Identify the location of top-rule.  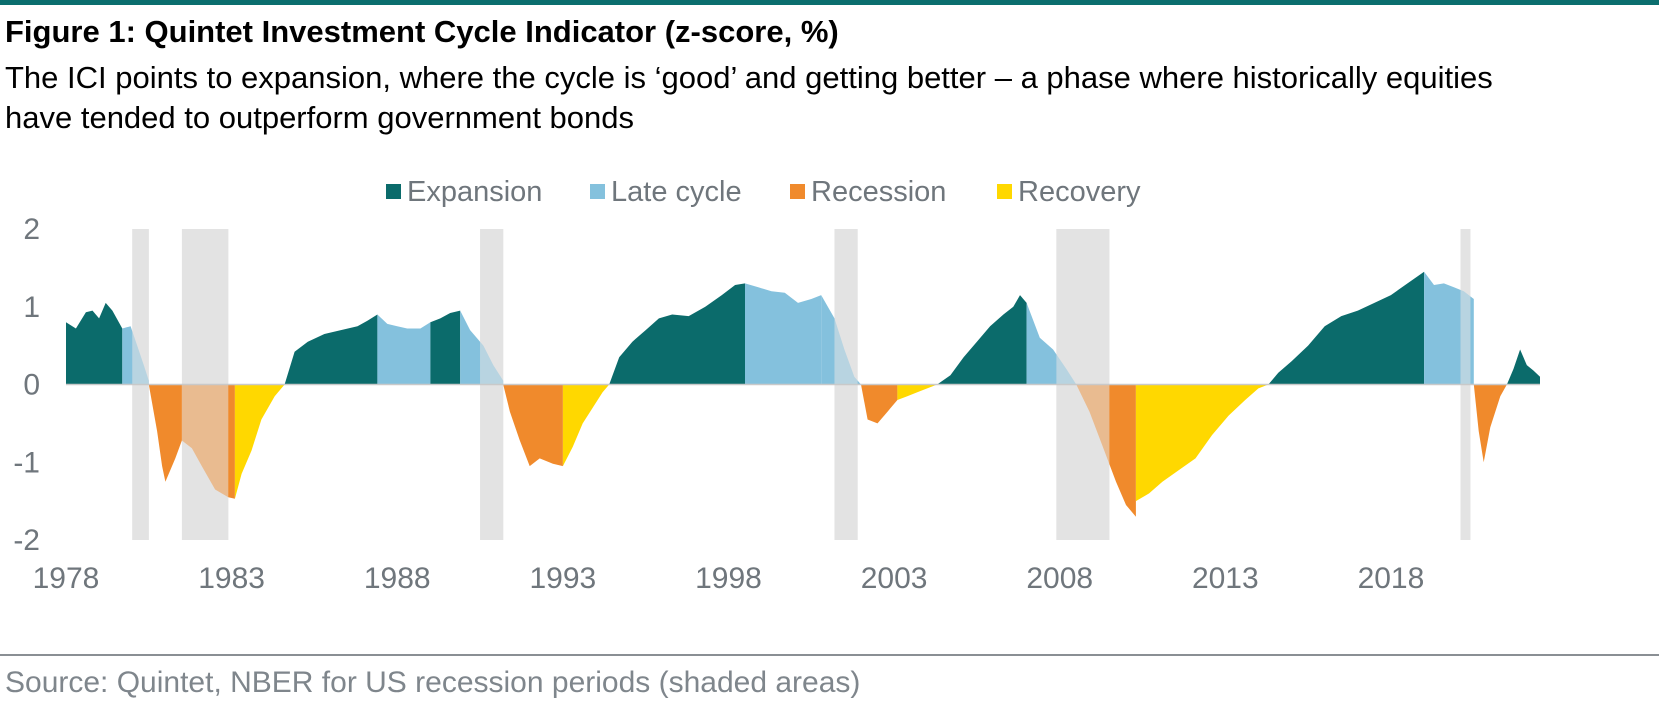
(829, 2).